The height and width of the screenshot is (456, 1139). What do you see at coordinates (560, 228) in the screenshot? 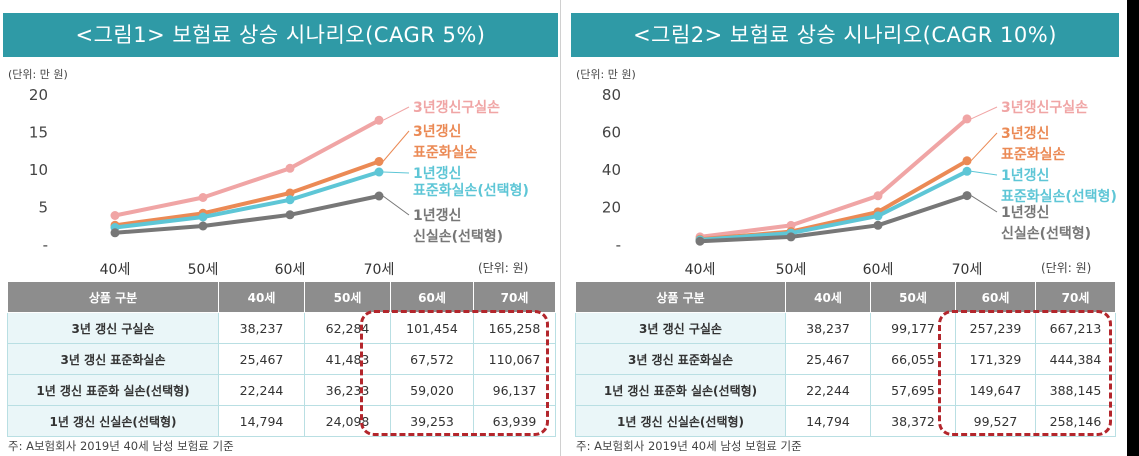
I see `panel-divider` at bounding box center [560, 228].